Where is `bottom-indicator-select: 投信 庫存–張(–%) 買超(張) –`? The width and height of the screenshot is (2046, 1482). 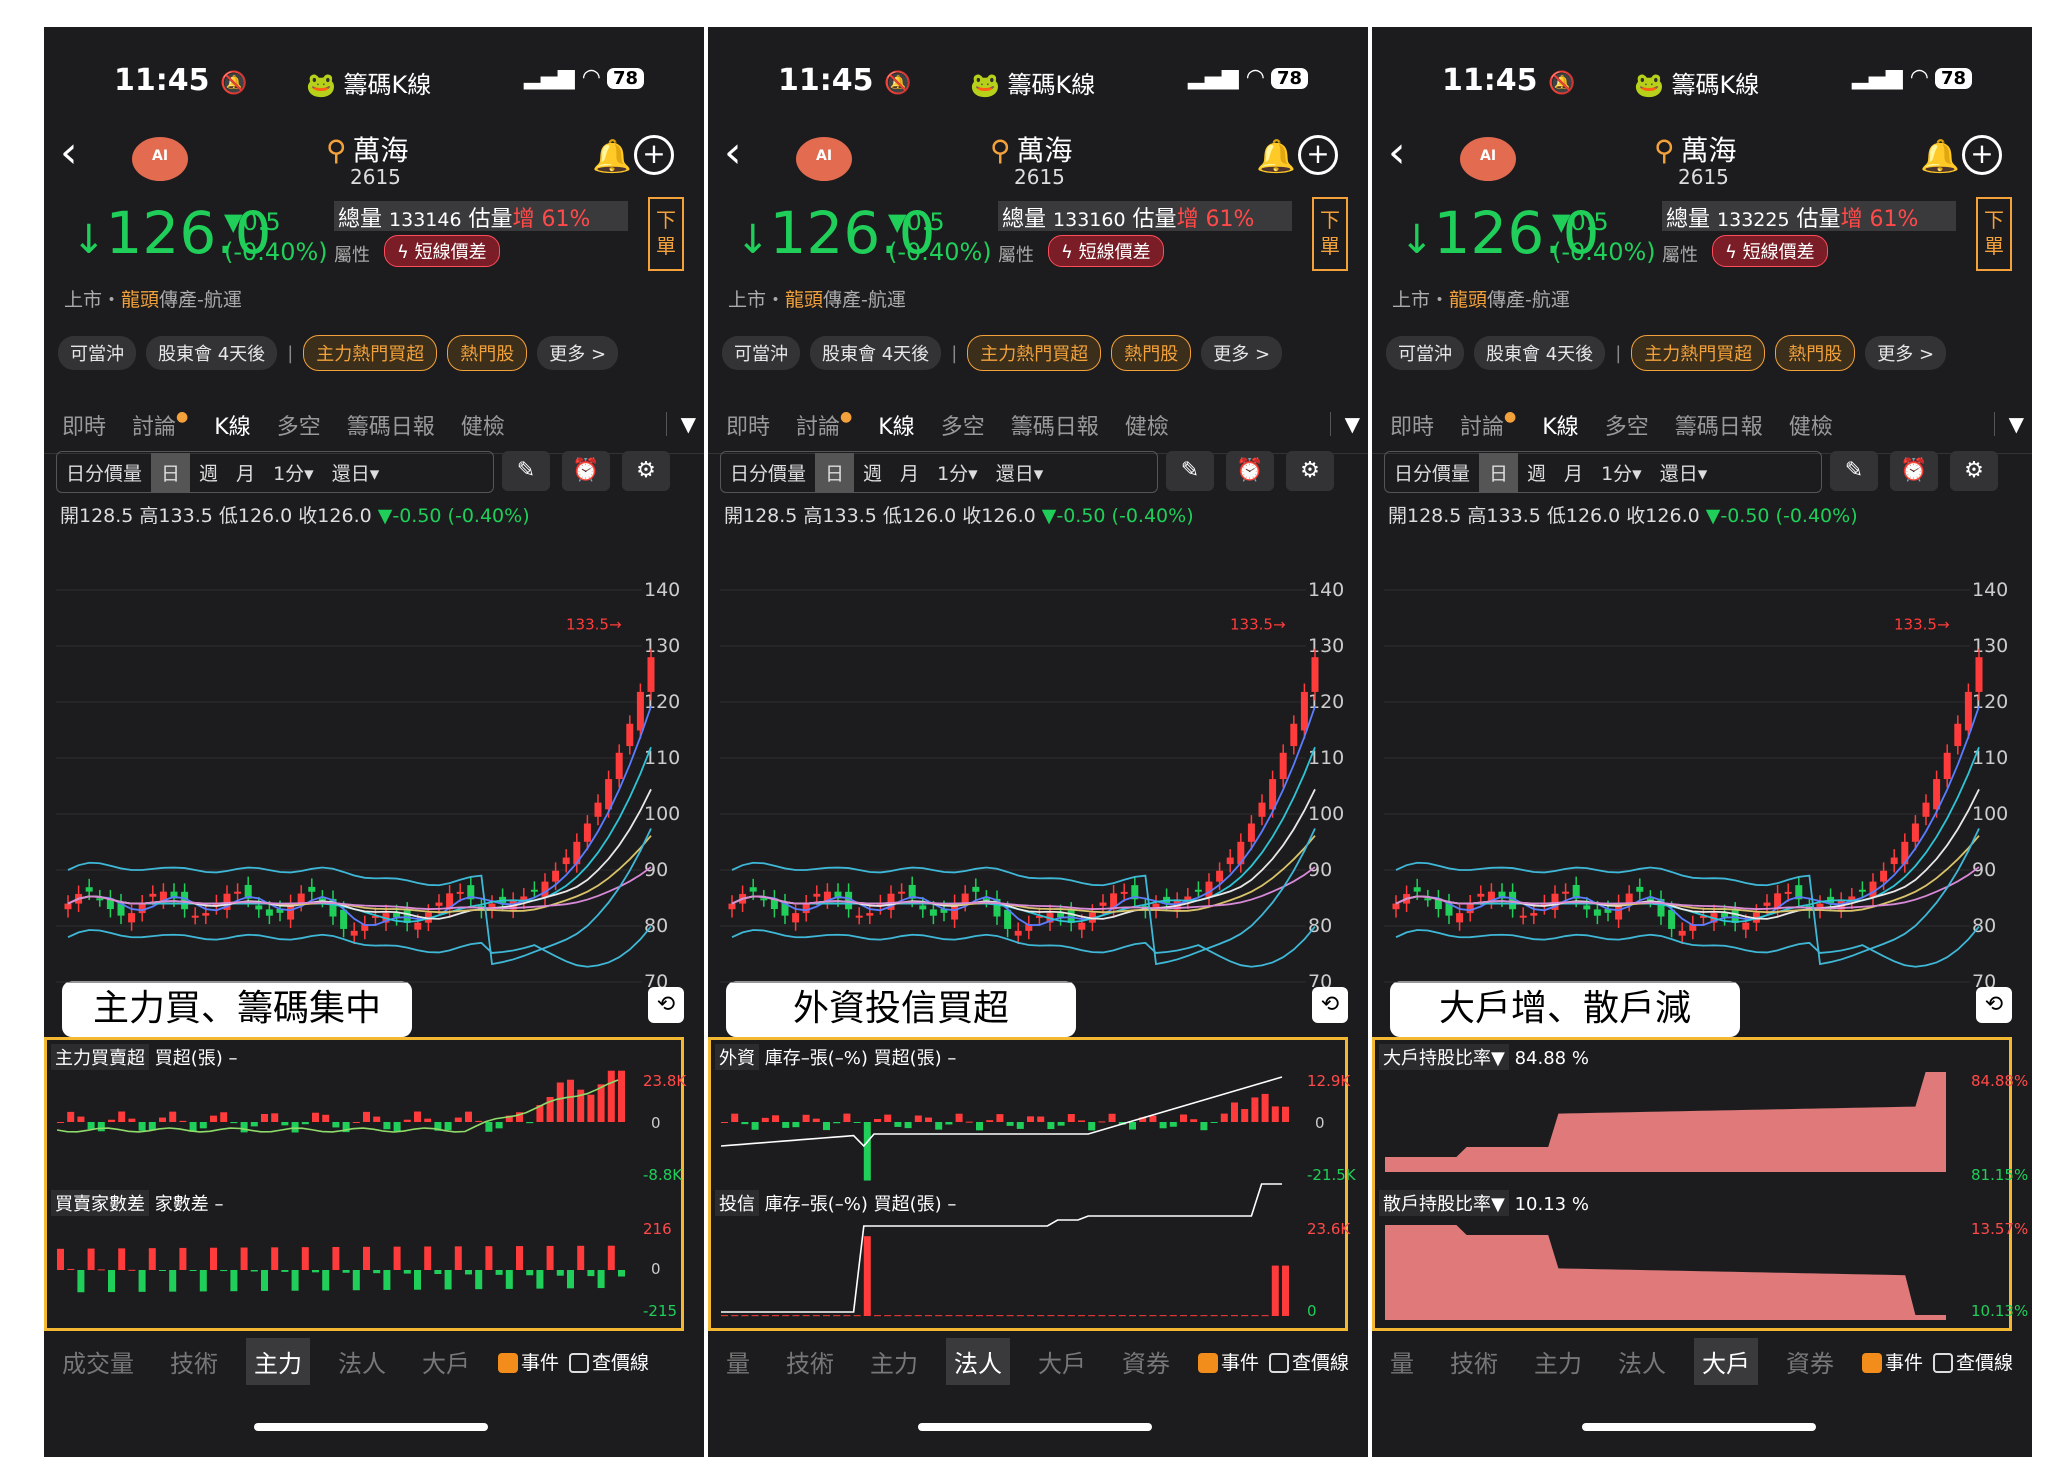 bottom-indicator-select: 投信 庫存–張(–%) 買超(張) – is located at coordinates (835, 1203).